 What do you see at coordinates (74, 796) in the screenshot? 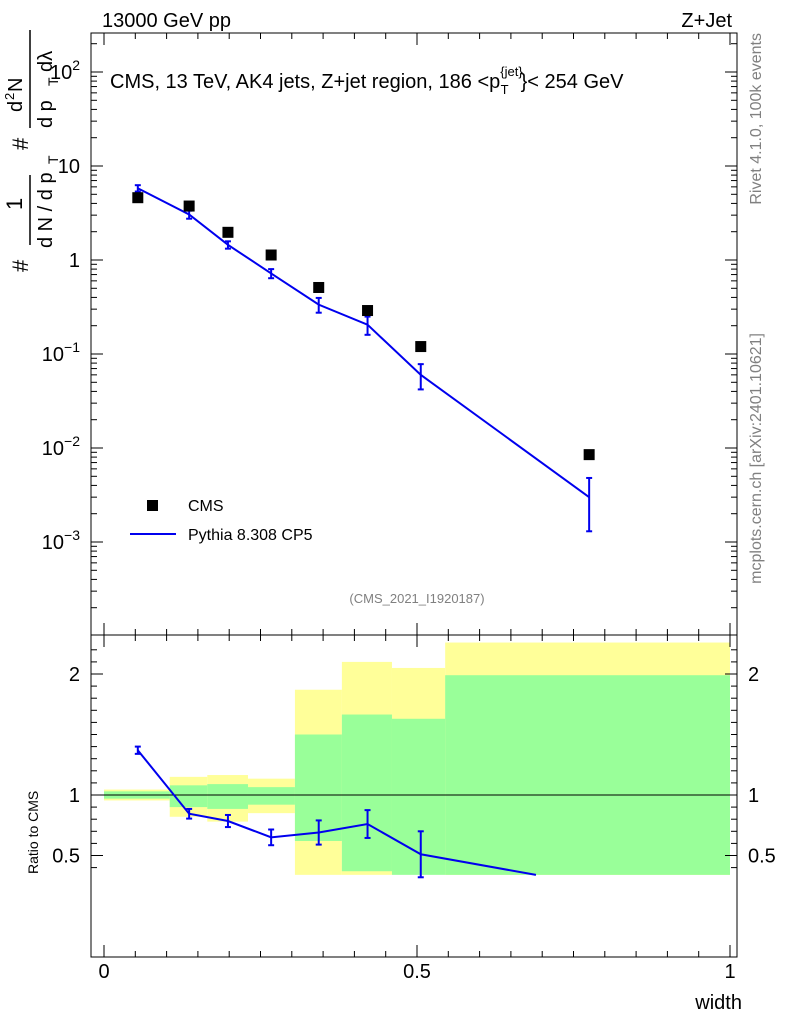
I see `ratio-y-tick-label-left: 1` at bounding box center [74, 796].